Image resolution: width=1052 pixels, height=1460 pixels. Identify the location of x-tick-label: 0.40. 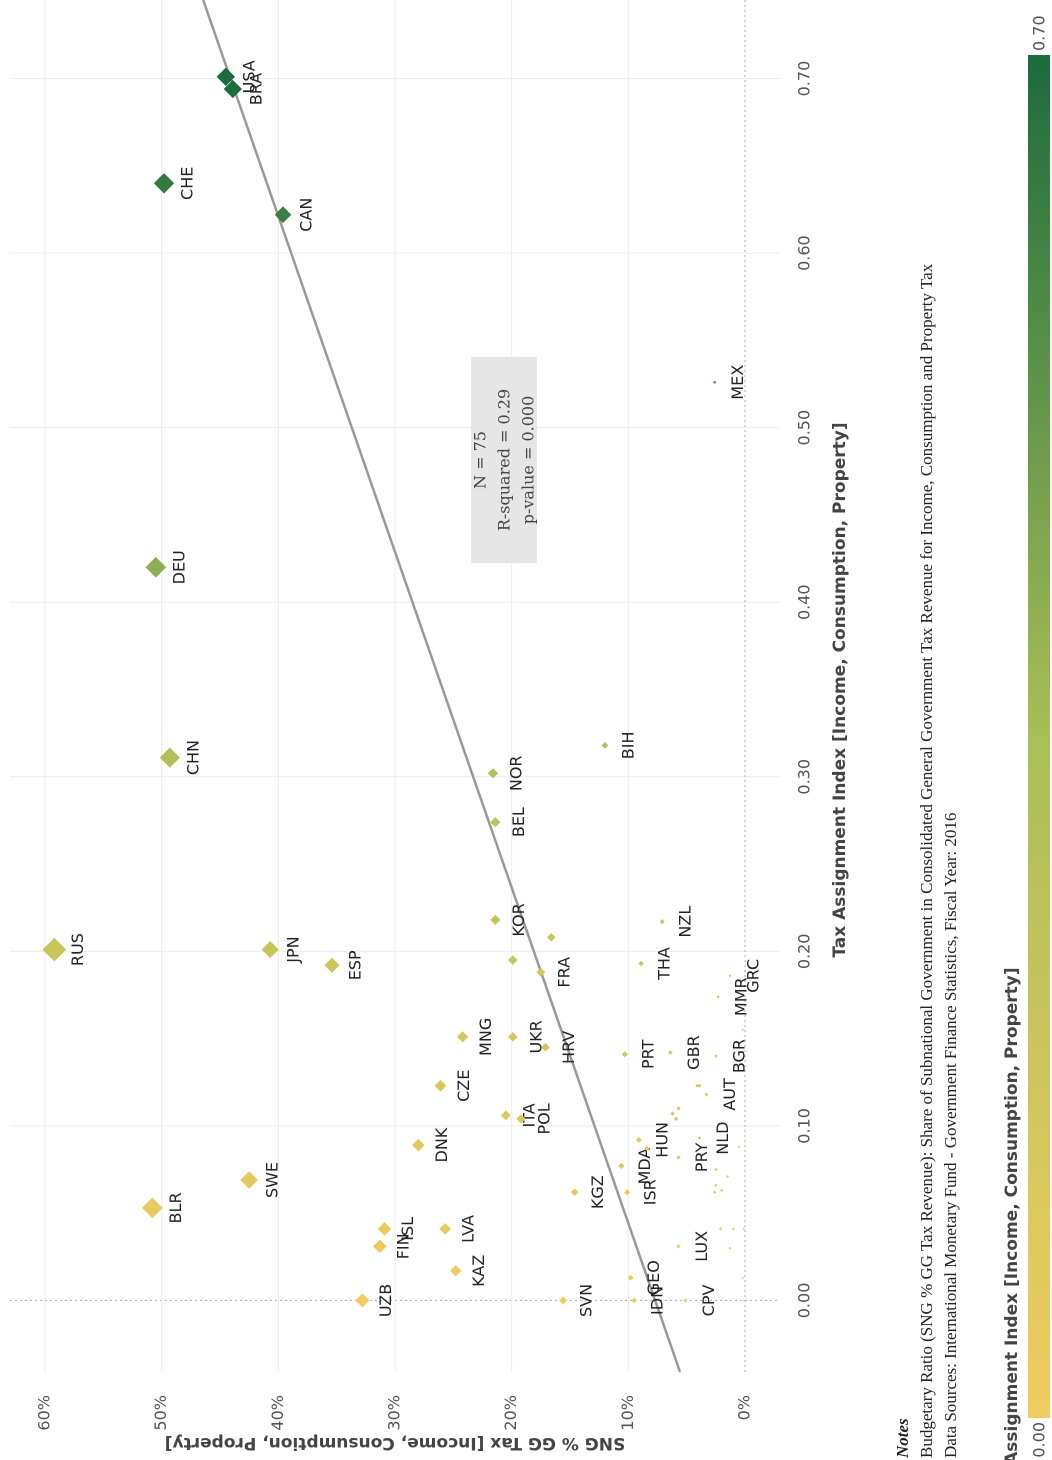
(804, 602).